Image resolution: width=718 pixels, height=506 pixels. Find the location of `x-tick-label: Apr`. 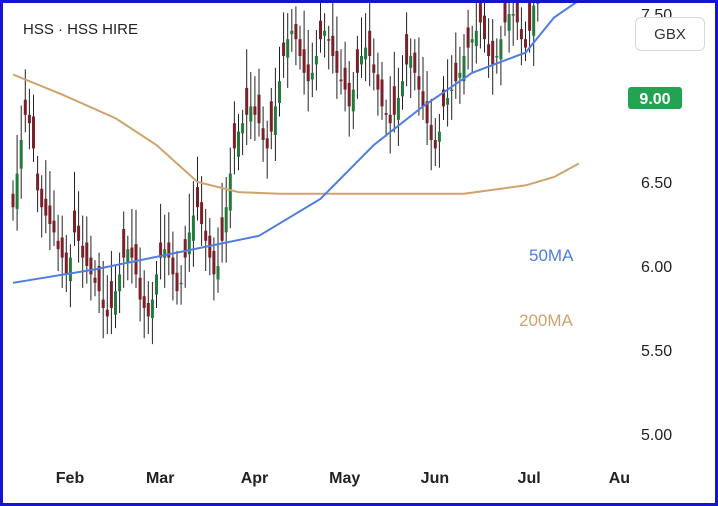

x-tick-label: Apr is located at coordinates (255, 478).